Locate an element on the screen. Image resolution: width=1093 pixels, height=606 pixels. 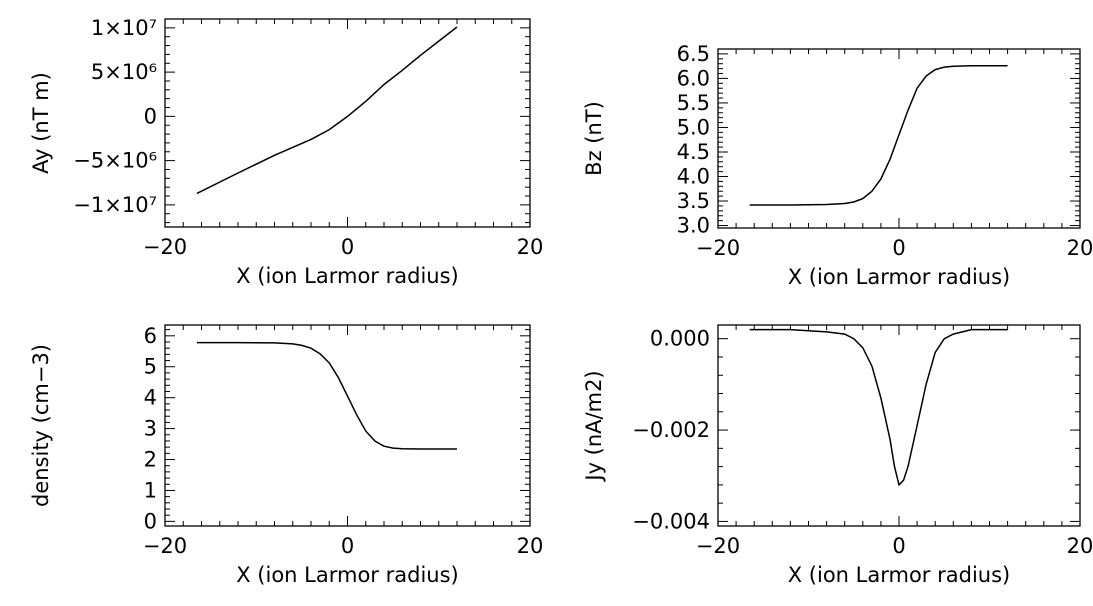
y-tick-label: 5 is located at coordinates (150, 367).